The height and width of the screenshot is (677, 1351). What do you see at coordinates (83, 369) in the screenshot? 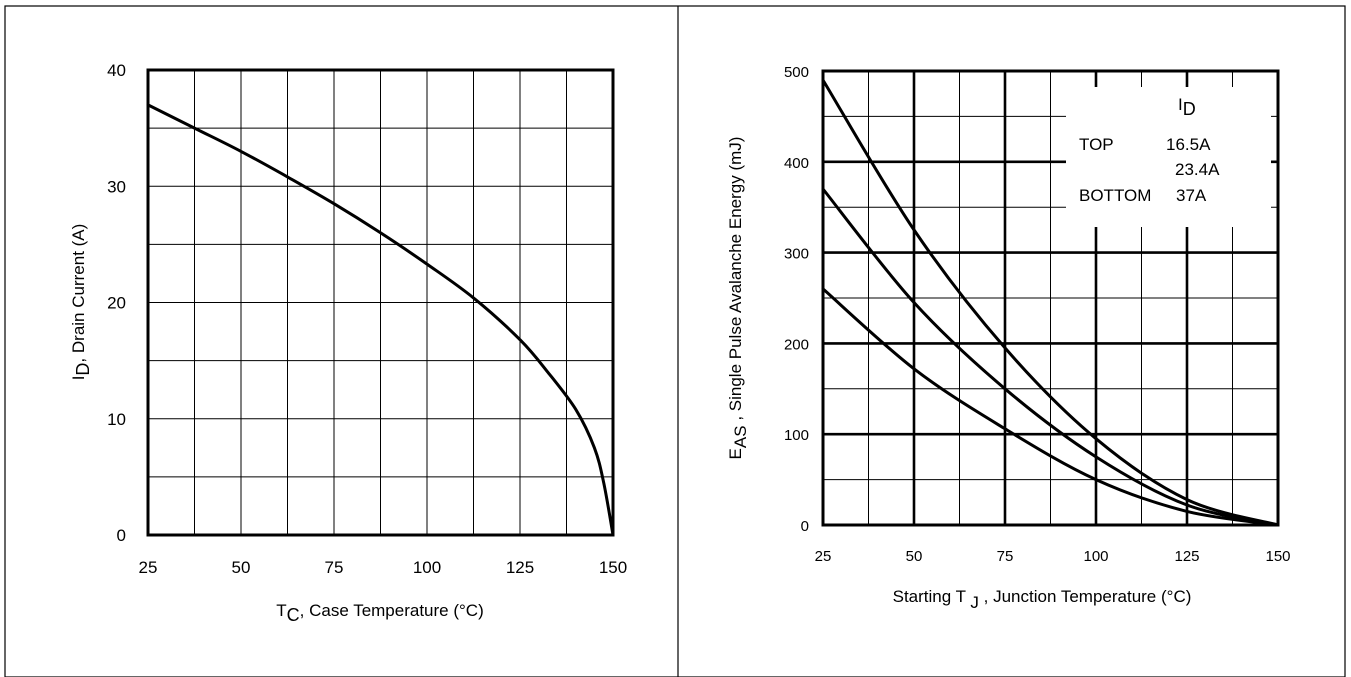
I see `chart1-y-axis-subscript: D` at bounding box center [83, 369].